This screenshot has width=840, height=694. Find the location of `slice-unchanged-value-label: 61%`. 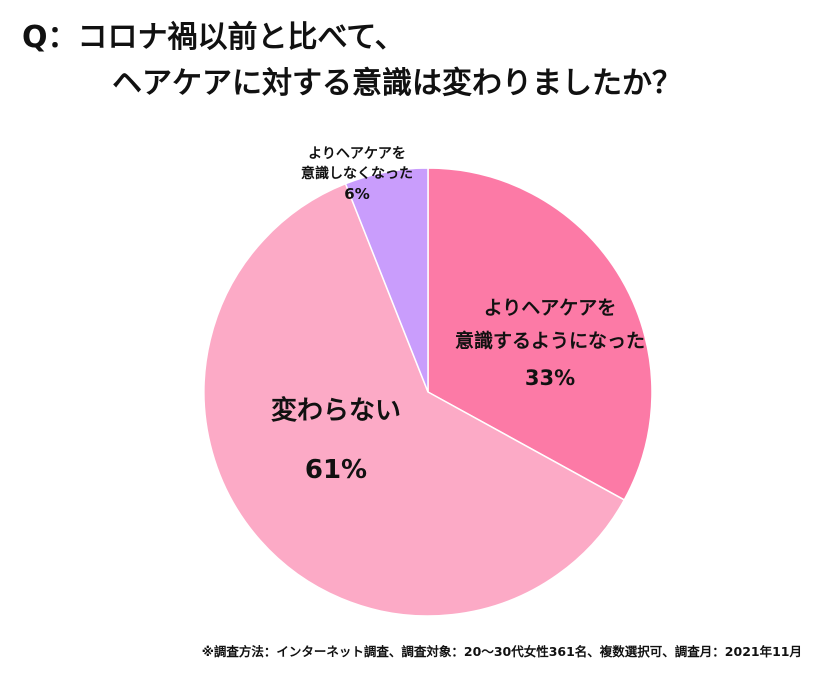

slice-unchanged-value-label: 61% is located at coordinates (336, 470).